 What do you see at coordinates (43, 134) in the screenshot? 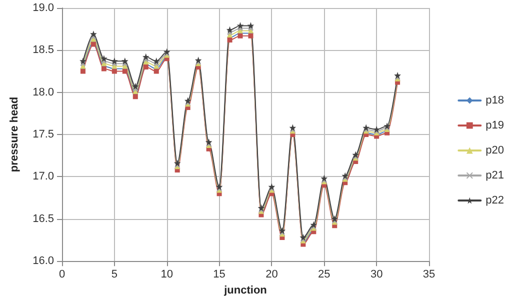
I see `y-tick-label: 17.5` at bounding box center [43, 134].